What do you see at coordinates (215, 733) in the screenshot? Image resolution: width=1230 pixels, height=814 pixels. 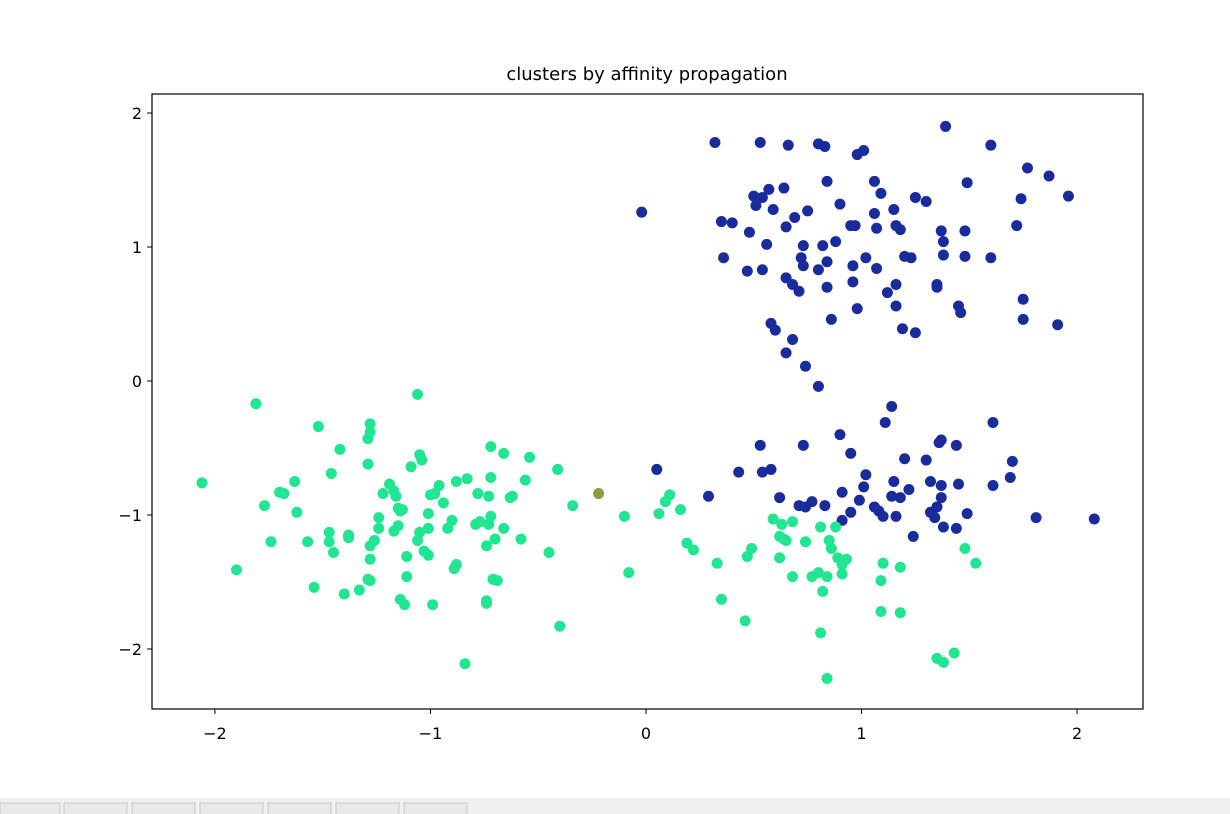 I see `x-tick-label: −2` at bounding box center [215, 733].